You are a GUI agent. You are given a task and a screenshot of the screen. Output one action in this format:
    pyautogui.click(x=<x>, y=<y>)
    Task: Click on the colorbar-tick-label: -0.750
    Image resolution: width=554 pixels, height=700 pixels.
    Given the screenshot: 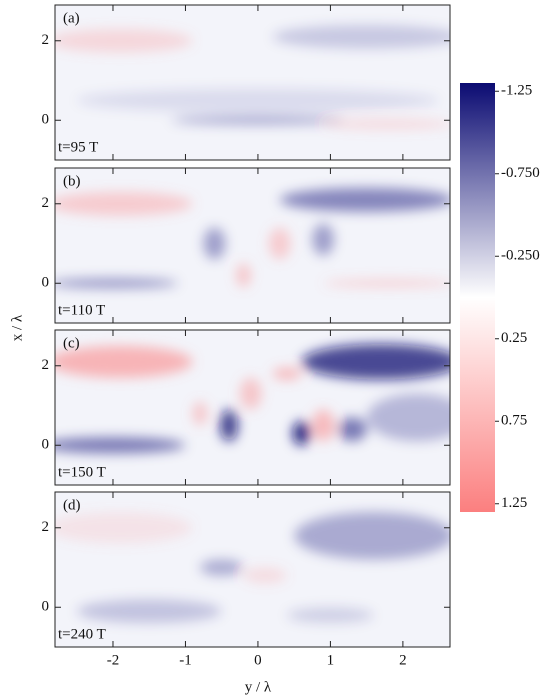 What is the action you would take?
    pyautogui.click(x=520, y=173)
    